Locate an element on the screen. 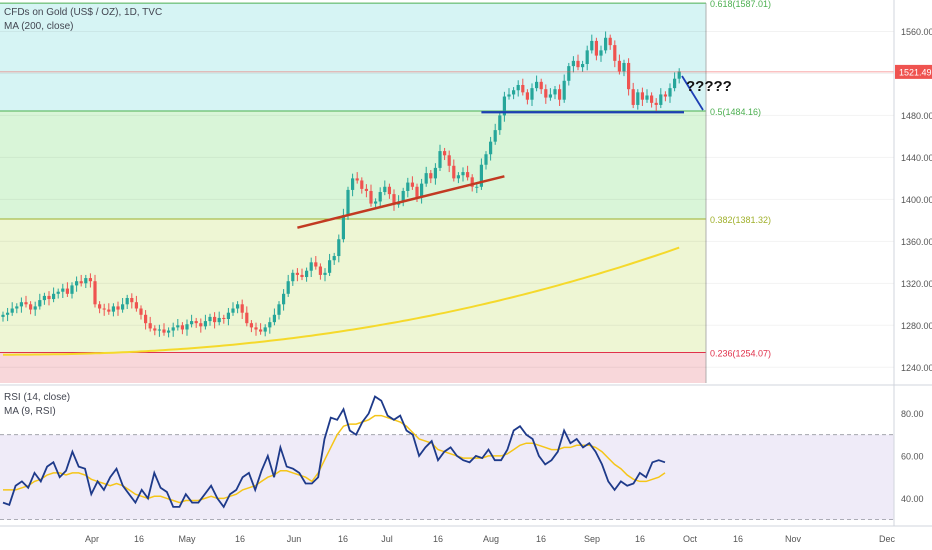 The height and width of the screenshot is (550, 932). annotation-text: ????? is located at coordinates (709, 86).